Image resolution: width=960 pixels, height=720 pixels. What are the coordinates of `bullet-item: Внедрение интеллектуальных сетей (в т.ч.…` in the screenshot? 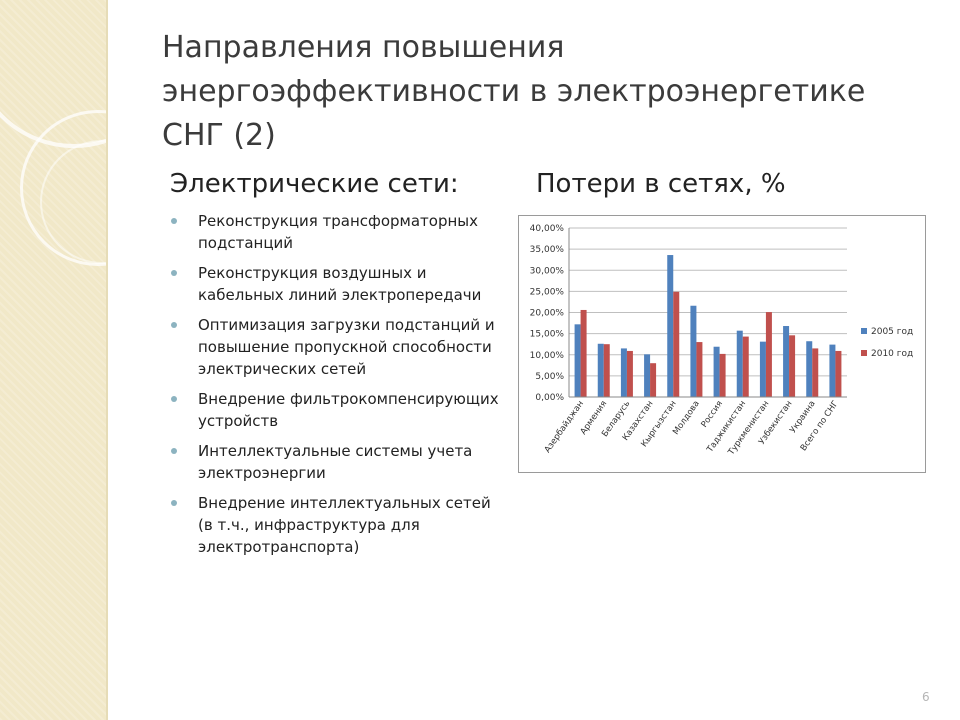 It's located at (338, 525).